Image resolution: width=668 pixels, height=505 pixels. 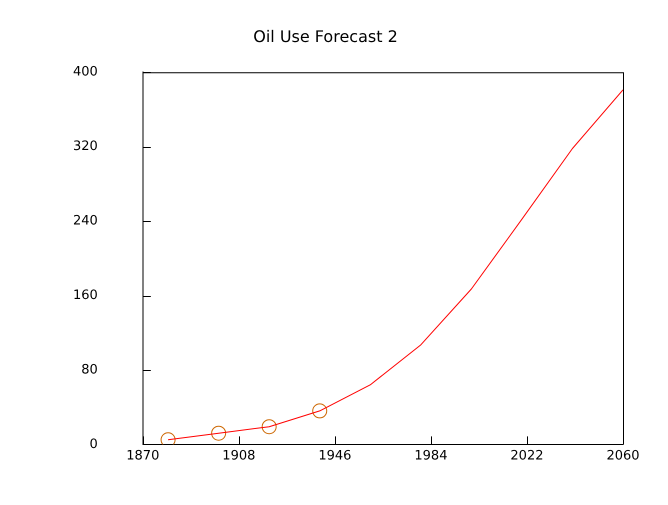 I want to click on y-tick-label: 0, so click(x=94, y=444).